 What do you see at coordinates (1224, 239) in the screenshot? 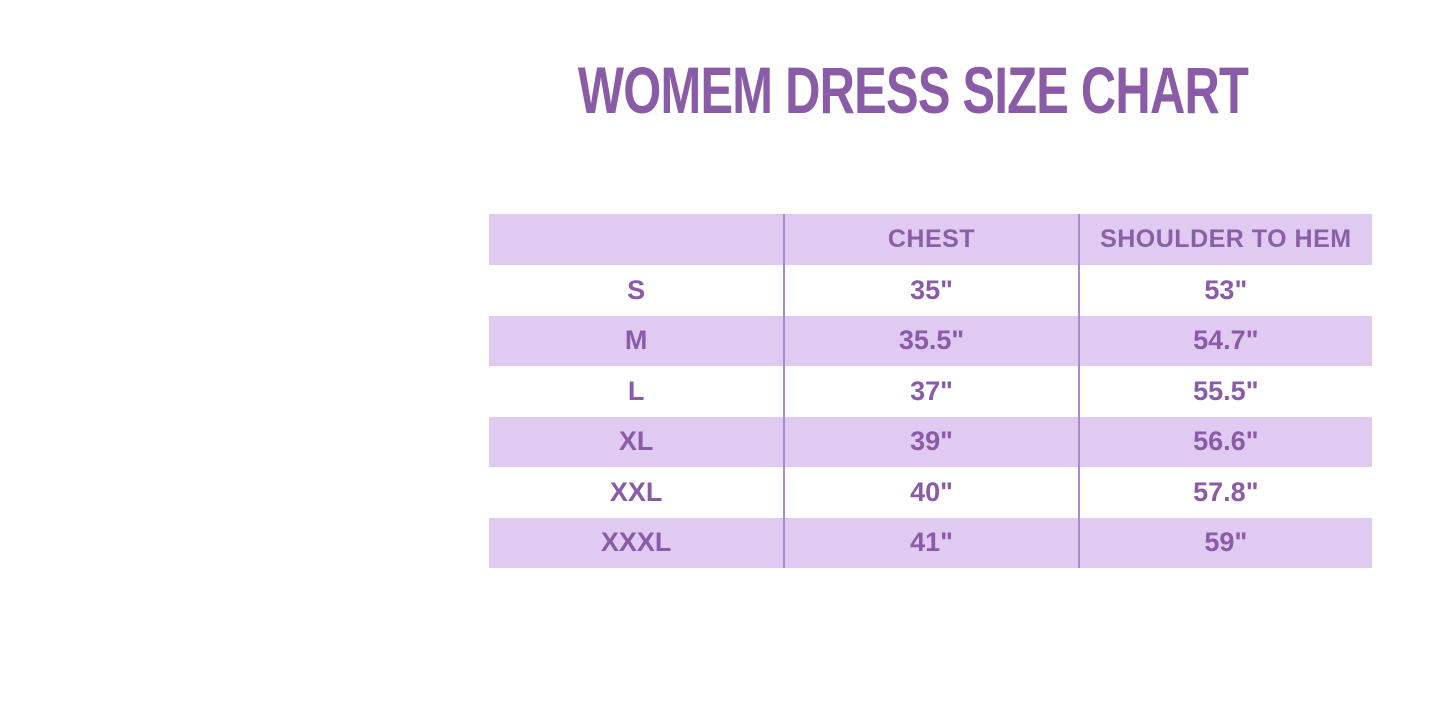
I see `header-cell-shoulder-to-hem: SHOULDER TO HEM` at bounding box center [1224, 239].